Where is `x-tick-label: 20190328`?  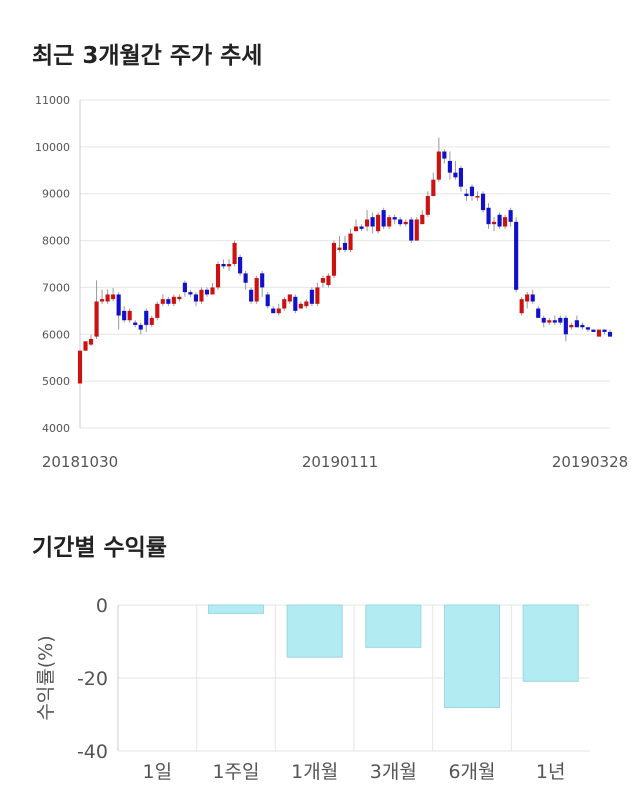
x-tick-label: 20190328 is located at coordinates (590, 462).